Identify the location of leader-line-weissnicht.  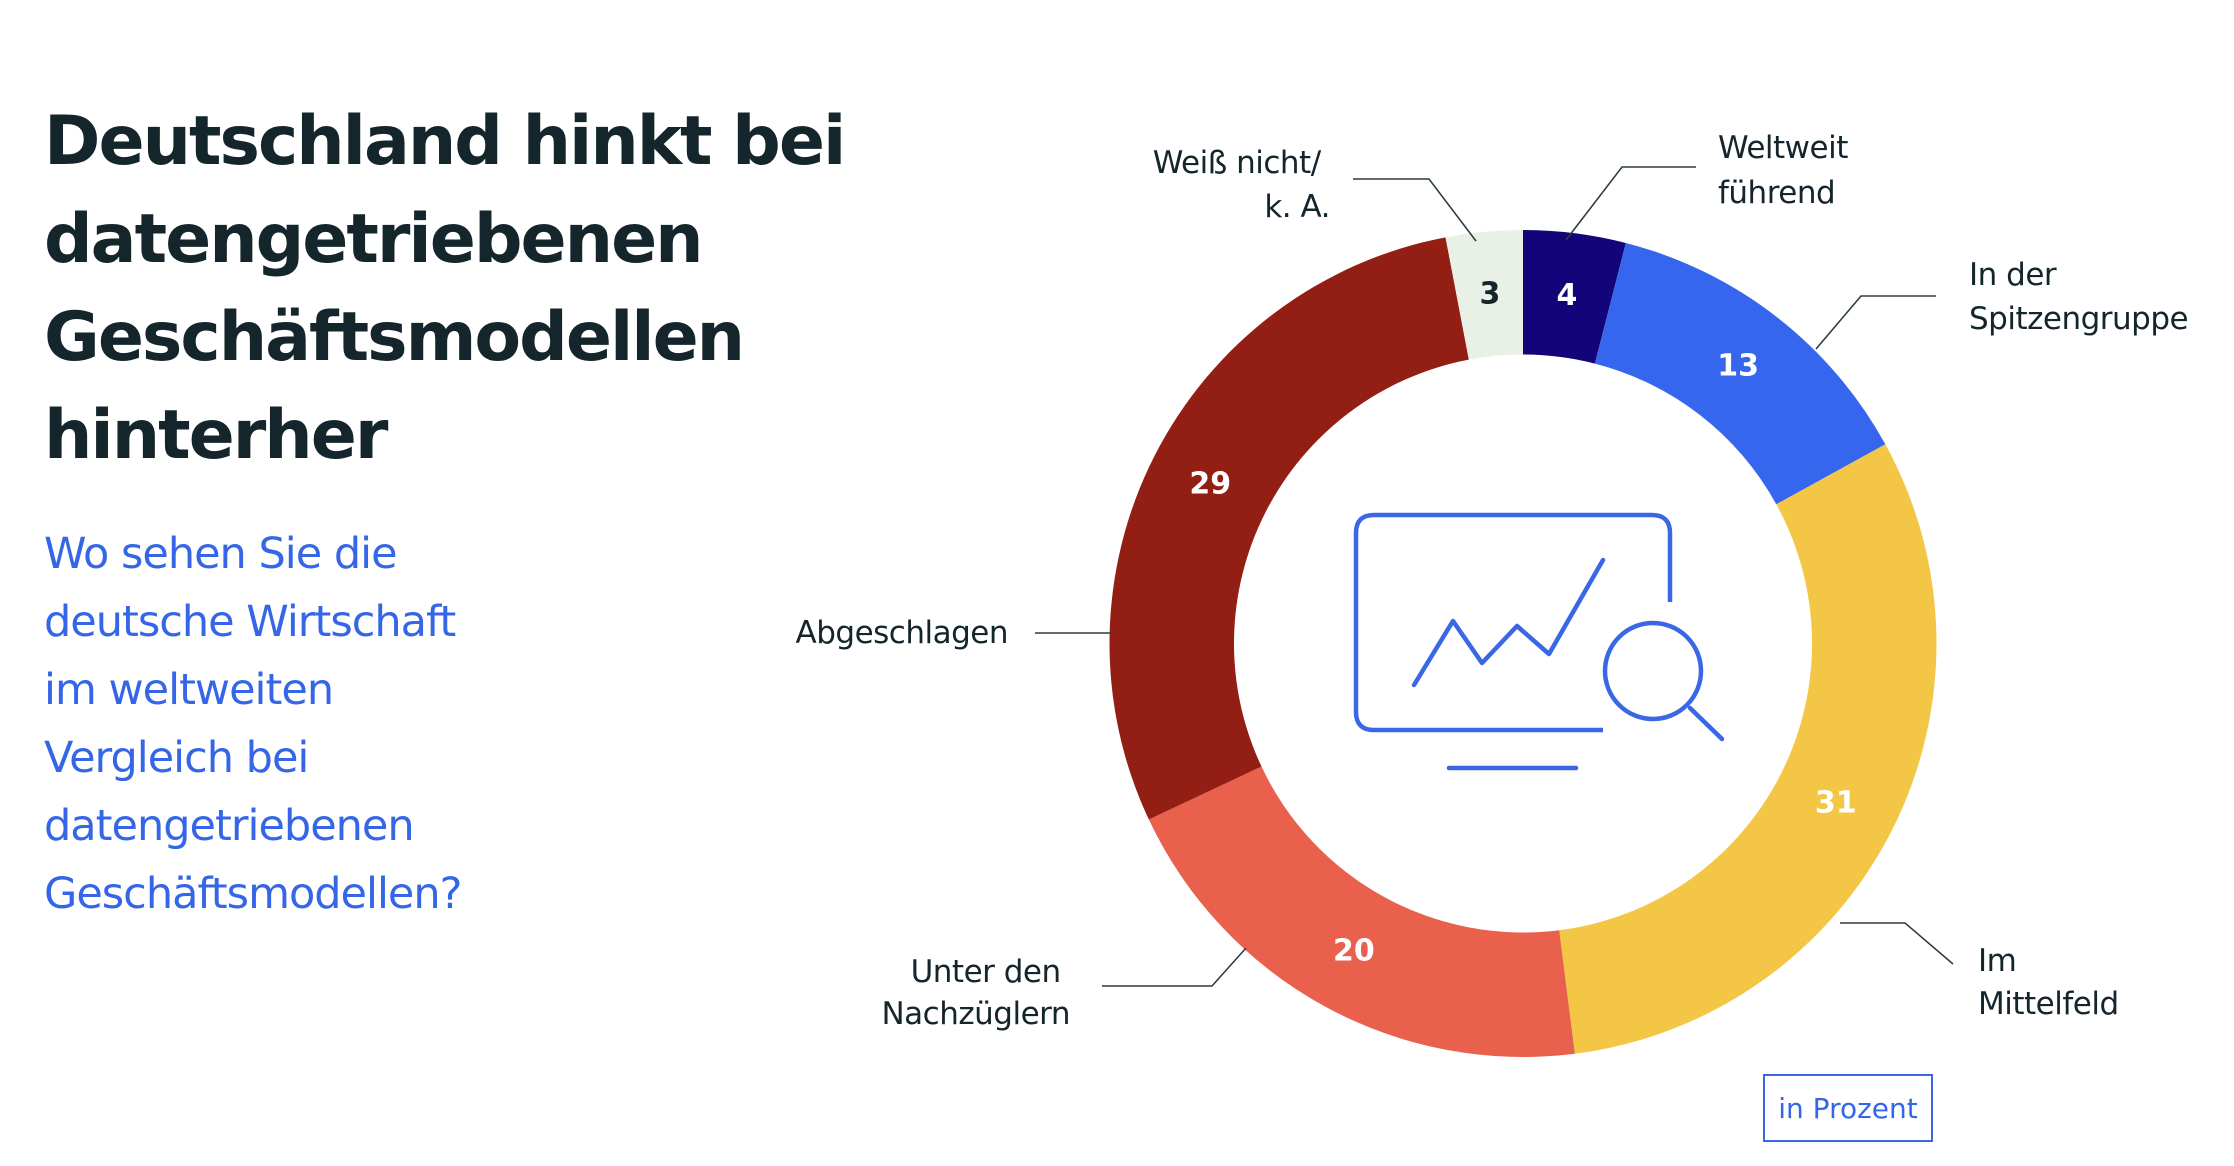
(1415, 210).